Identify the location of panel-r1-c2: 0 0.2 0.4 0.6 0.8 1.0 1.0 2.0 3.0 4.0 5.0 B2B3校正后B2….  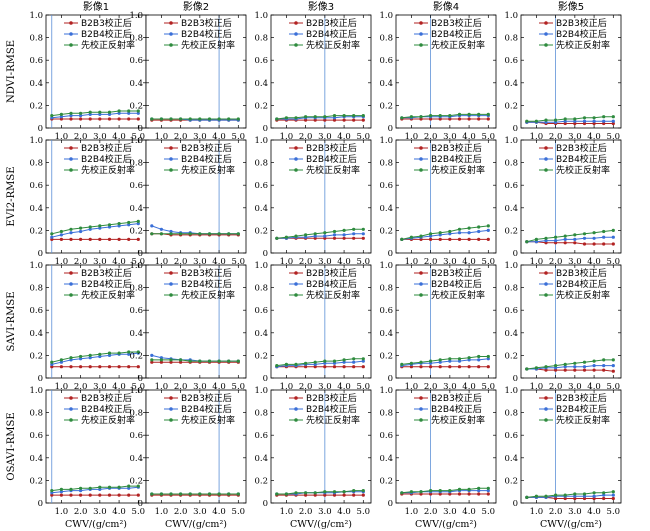
(188, 71).